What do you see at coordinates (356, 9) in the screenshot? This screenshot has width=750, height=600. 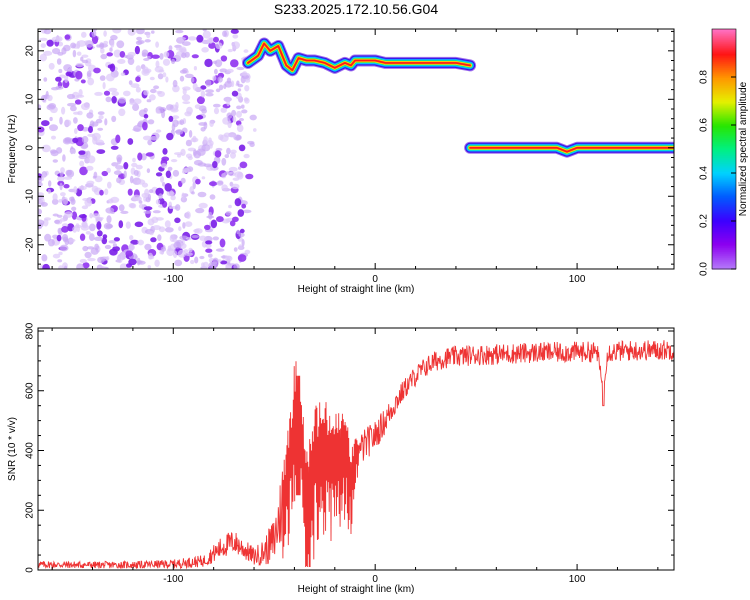 I see `figure-title: S233.2025.172.10.56.G04` at bounding box center [356, 9].